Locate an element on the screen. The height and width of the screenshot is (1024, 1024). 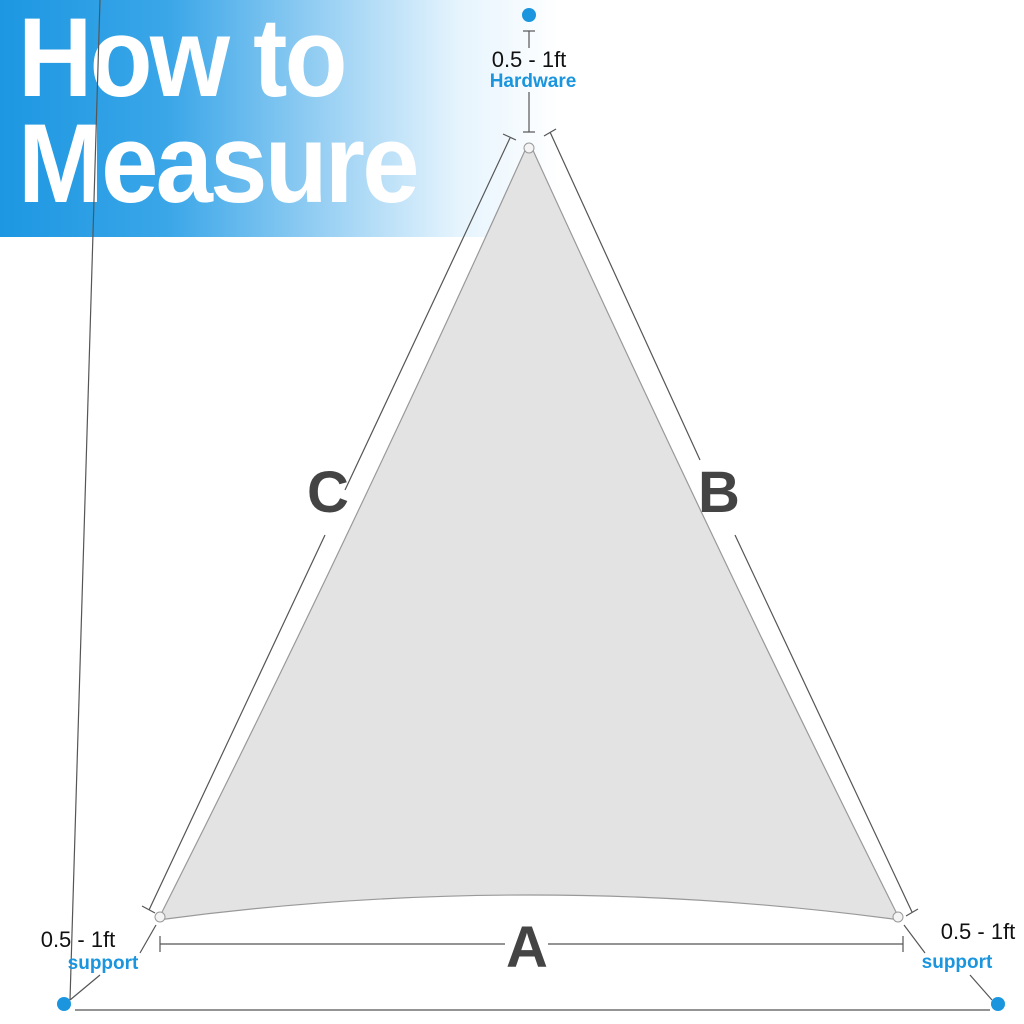
side-b-line-upper is located at coordinates (625, 296).